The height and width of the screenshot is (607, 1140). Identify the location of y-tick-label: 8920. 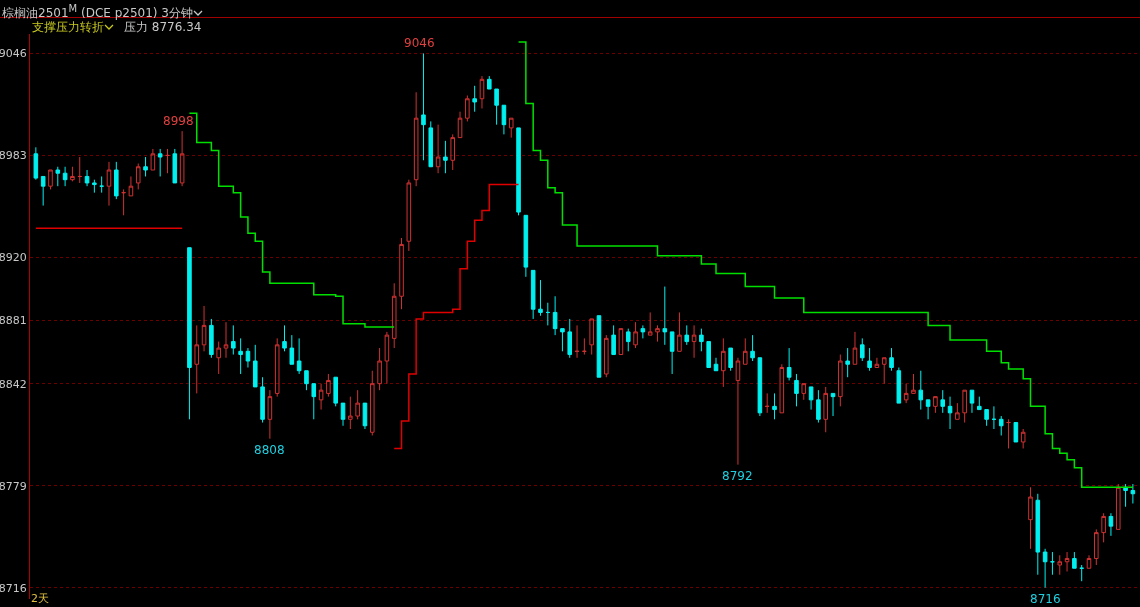
(13, 258).